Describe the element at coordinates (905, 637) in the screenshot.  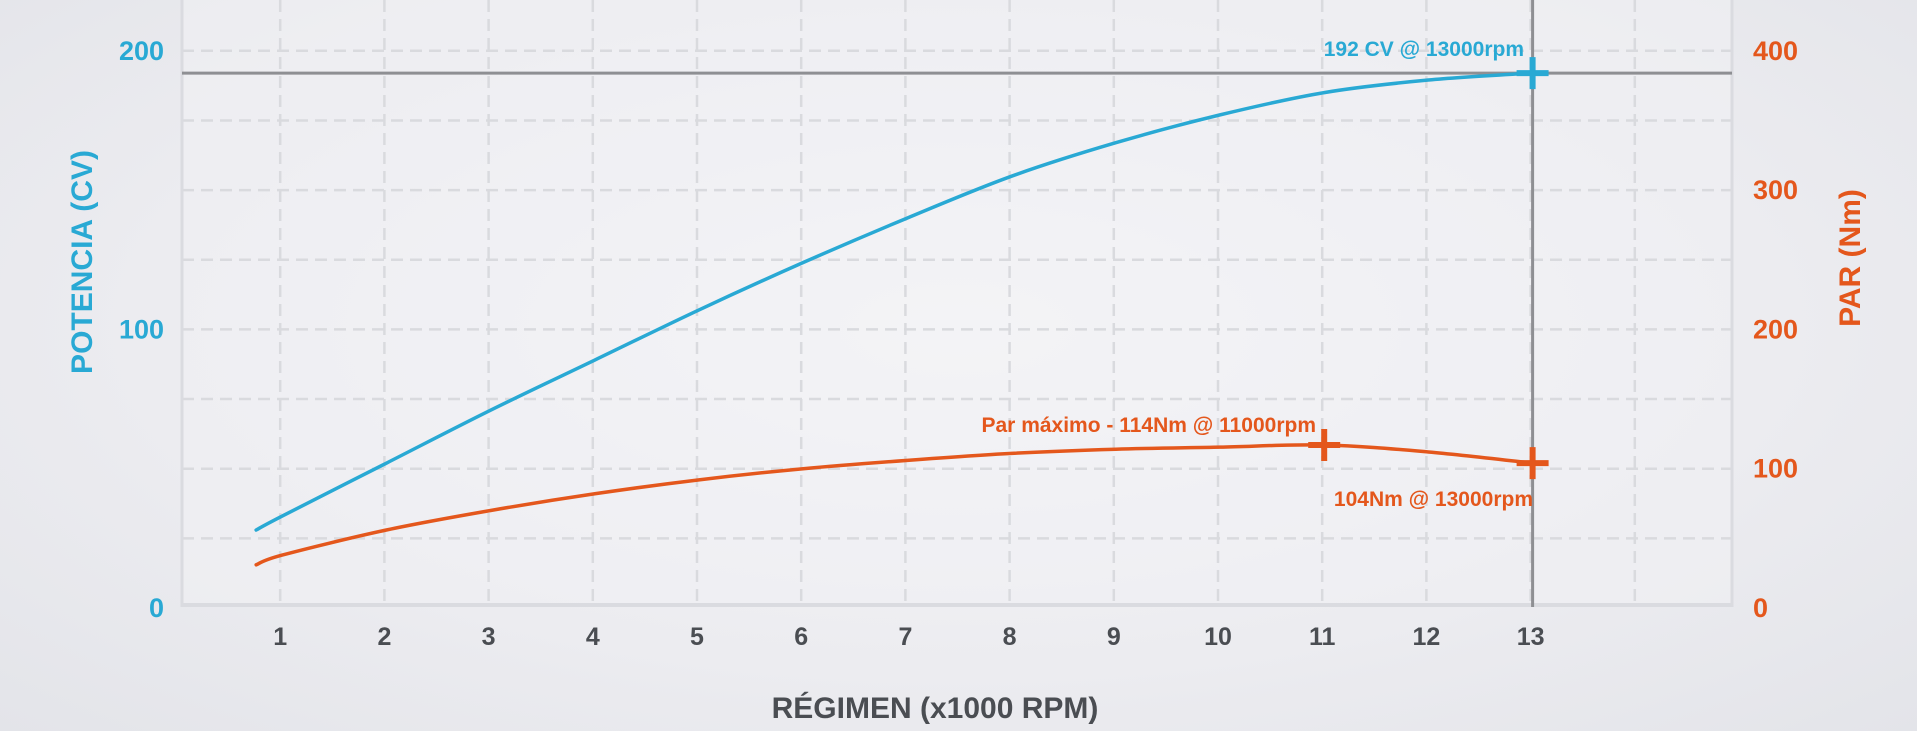
I see `x-tick-label: 7` at that location.